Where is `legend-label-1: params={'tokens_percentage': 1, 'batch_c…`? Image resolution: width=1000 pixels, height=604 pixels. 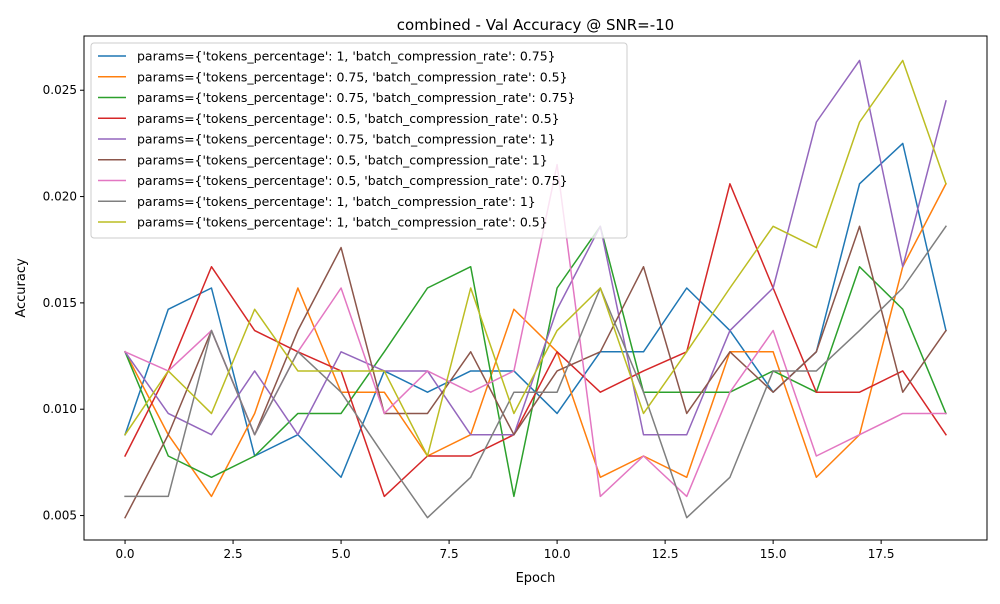 legend-label-1: params={'tokens_percentage': 1, 'batch_c… is located at coordinates (346, 56).